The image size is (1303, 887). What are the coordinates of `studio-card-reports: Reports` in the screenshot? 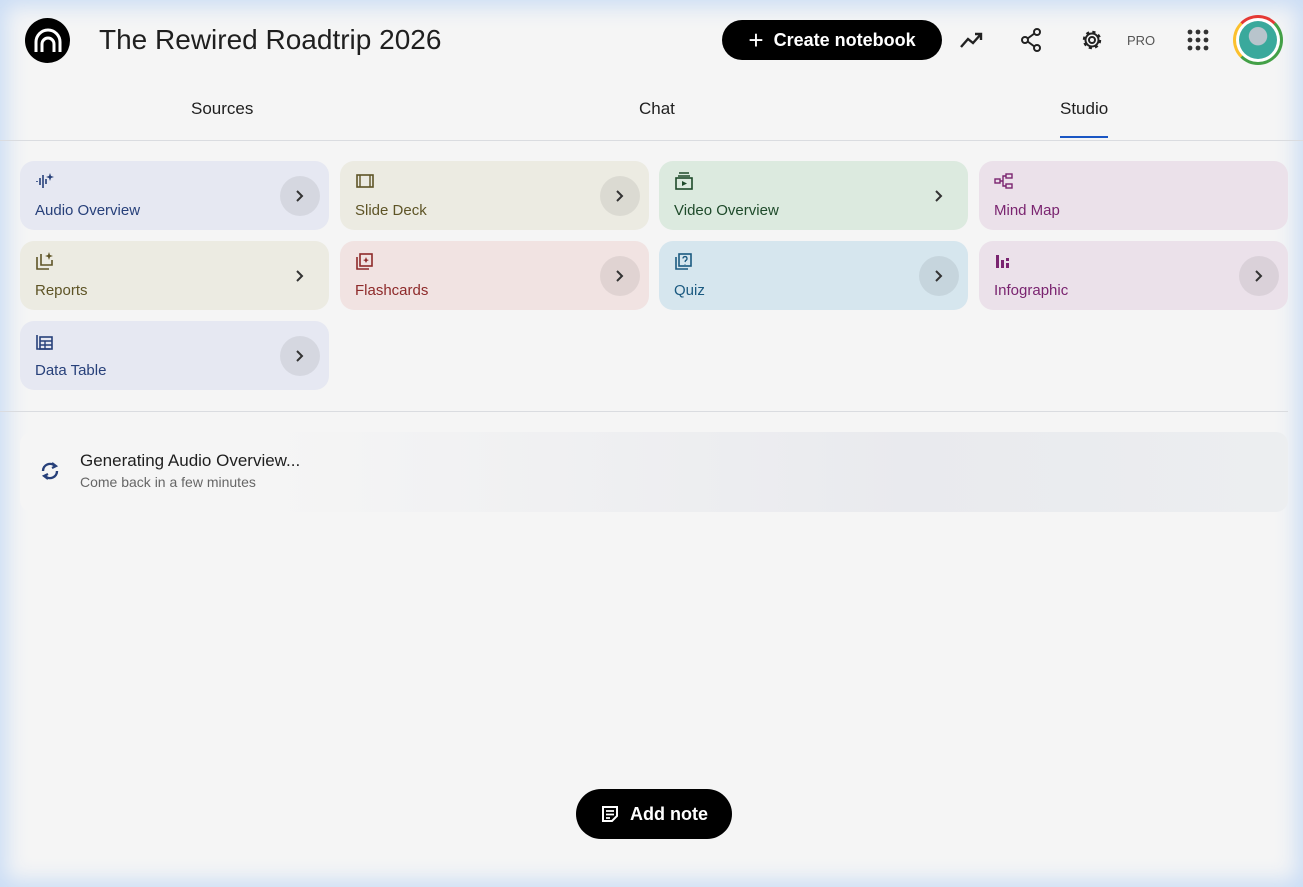 It's located at (174, 275).